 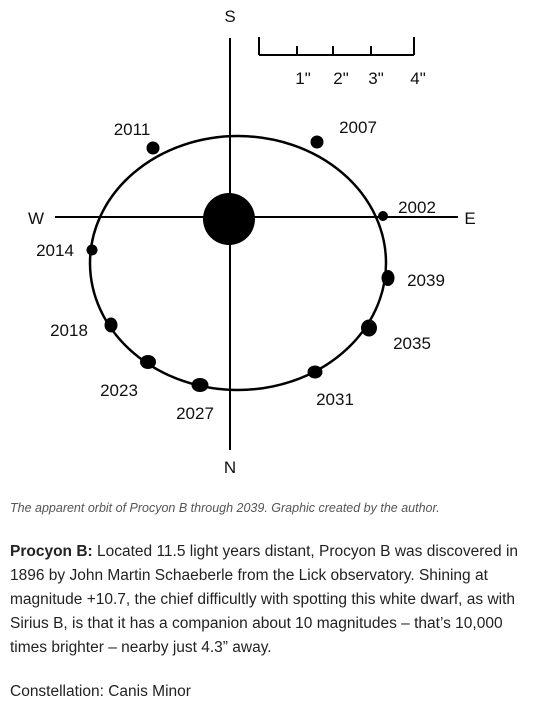 What do you see at coordinates (51, 551) in the screenshot?
I see `paragraph-lead: Procyon B:` at bounding box center [51, 551].